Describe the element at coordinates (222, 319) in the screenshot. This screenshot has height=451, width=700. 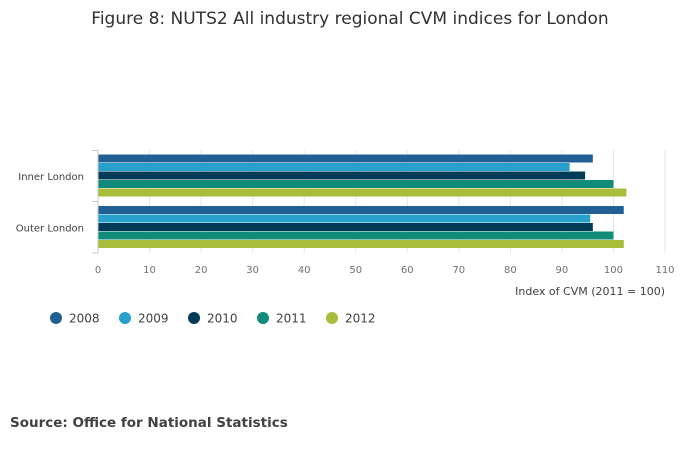
I see `legend-label: 2010` at that location.